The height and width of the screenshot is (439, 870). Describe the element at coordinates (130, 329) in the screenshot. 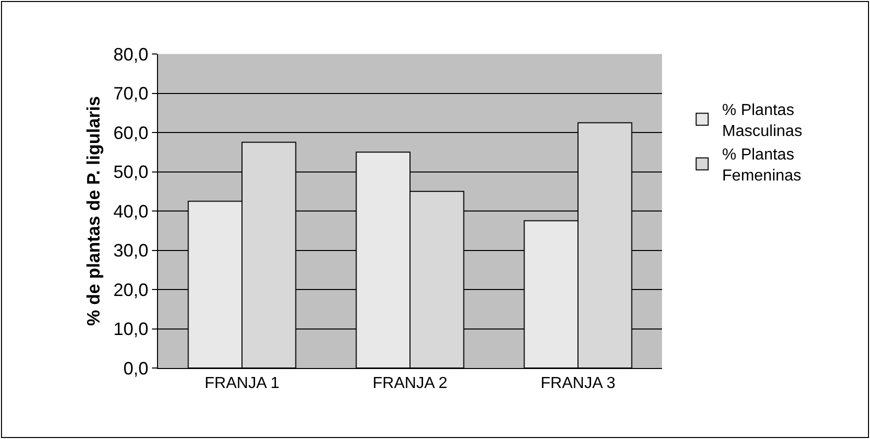

I see `y-tick-label: 10,0` at that location.